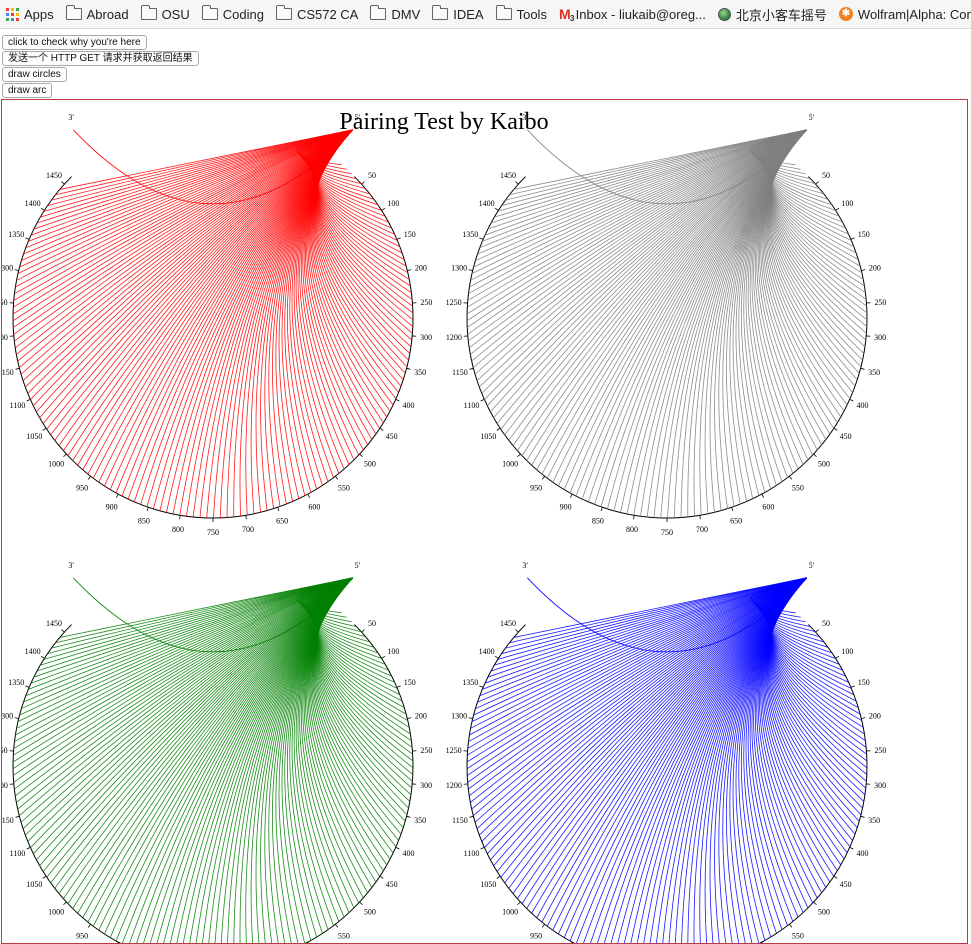 The width and height of the screenshot is (971, 944). I want to click on bookmark-4: CS572 CA, so click(317, 14).